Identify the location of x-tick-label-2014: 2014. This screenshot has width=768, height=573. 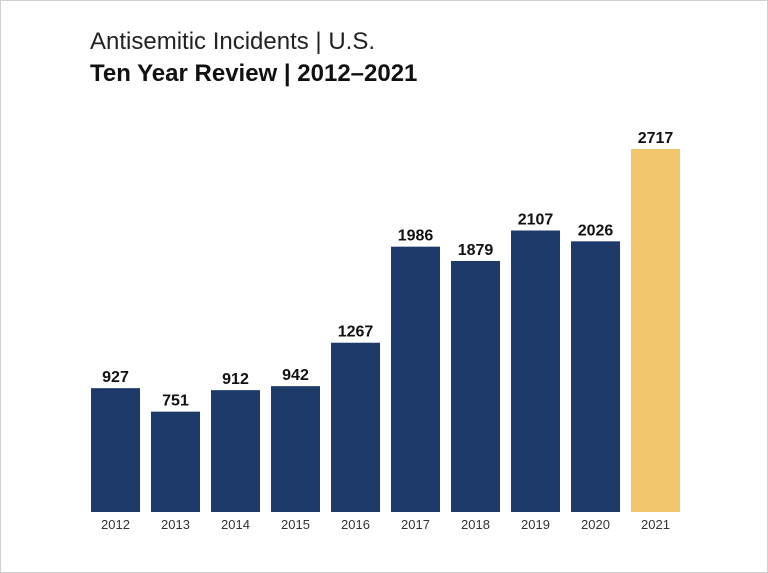
(235, 524).